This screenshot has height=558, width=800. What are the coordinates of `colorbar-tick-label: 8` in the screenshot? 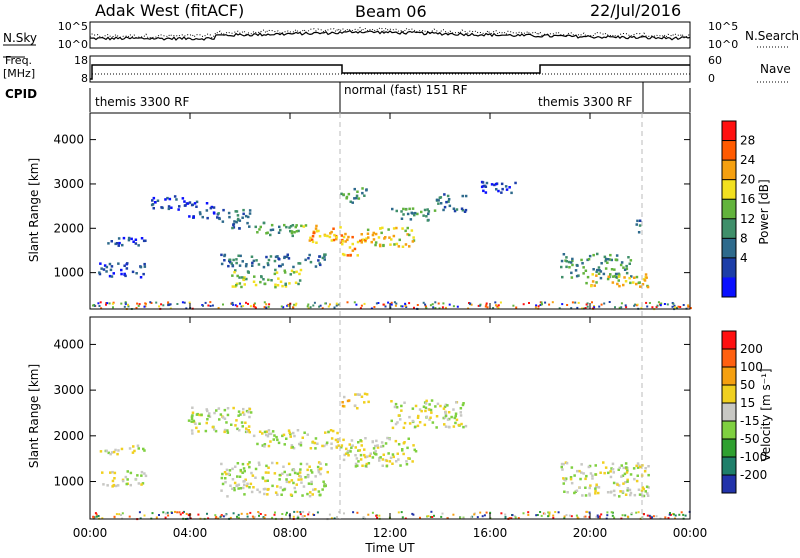 It's located at (744, 238).